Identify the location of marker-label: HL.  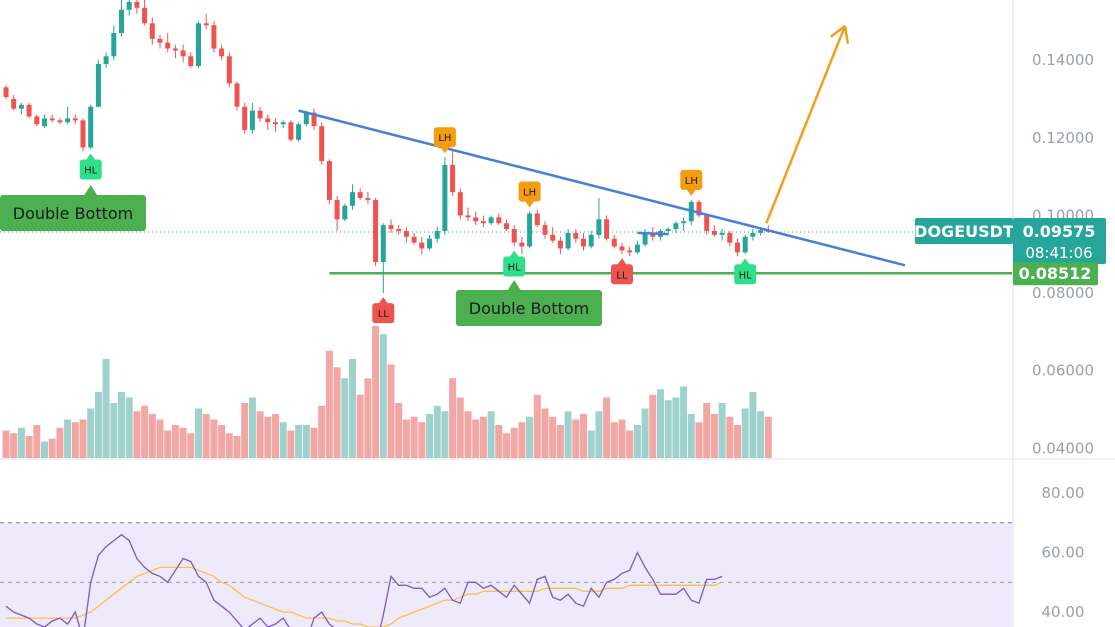
(515, 267).